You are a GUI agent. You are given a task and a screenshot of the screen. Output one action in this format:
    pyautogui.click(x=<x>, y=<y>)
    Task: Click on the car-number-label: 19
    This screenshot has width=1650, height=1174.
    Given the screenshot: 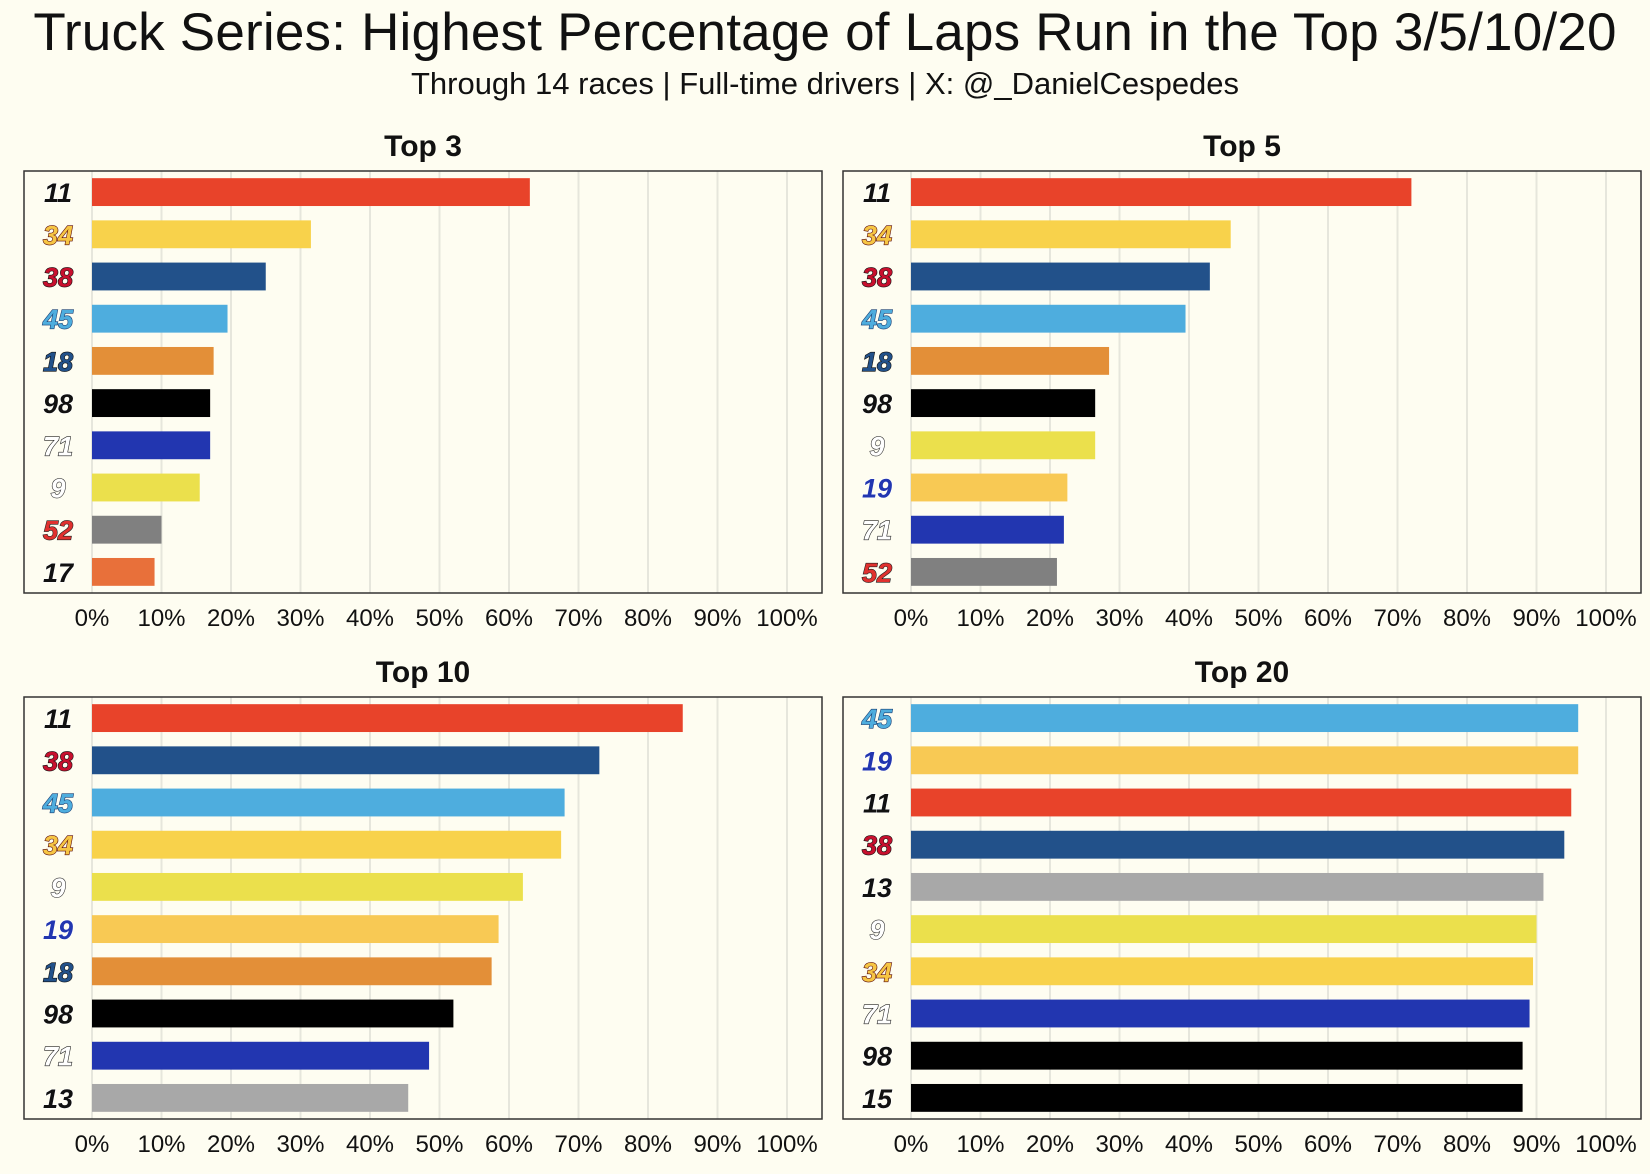 What is the action you would take?
    pyautogui.click(x=877, y=761)
    